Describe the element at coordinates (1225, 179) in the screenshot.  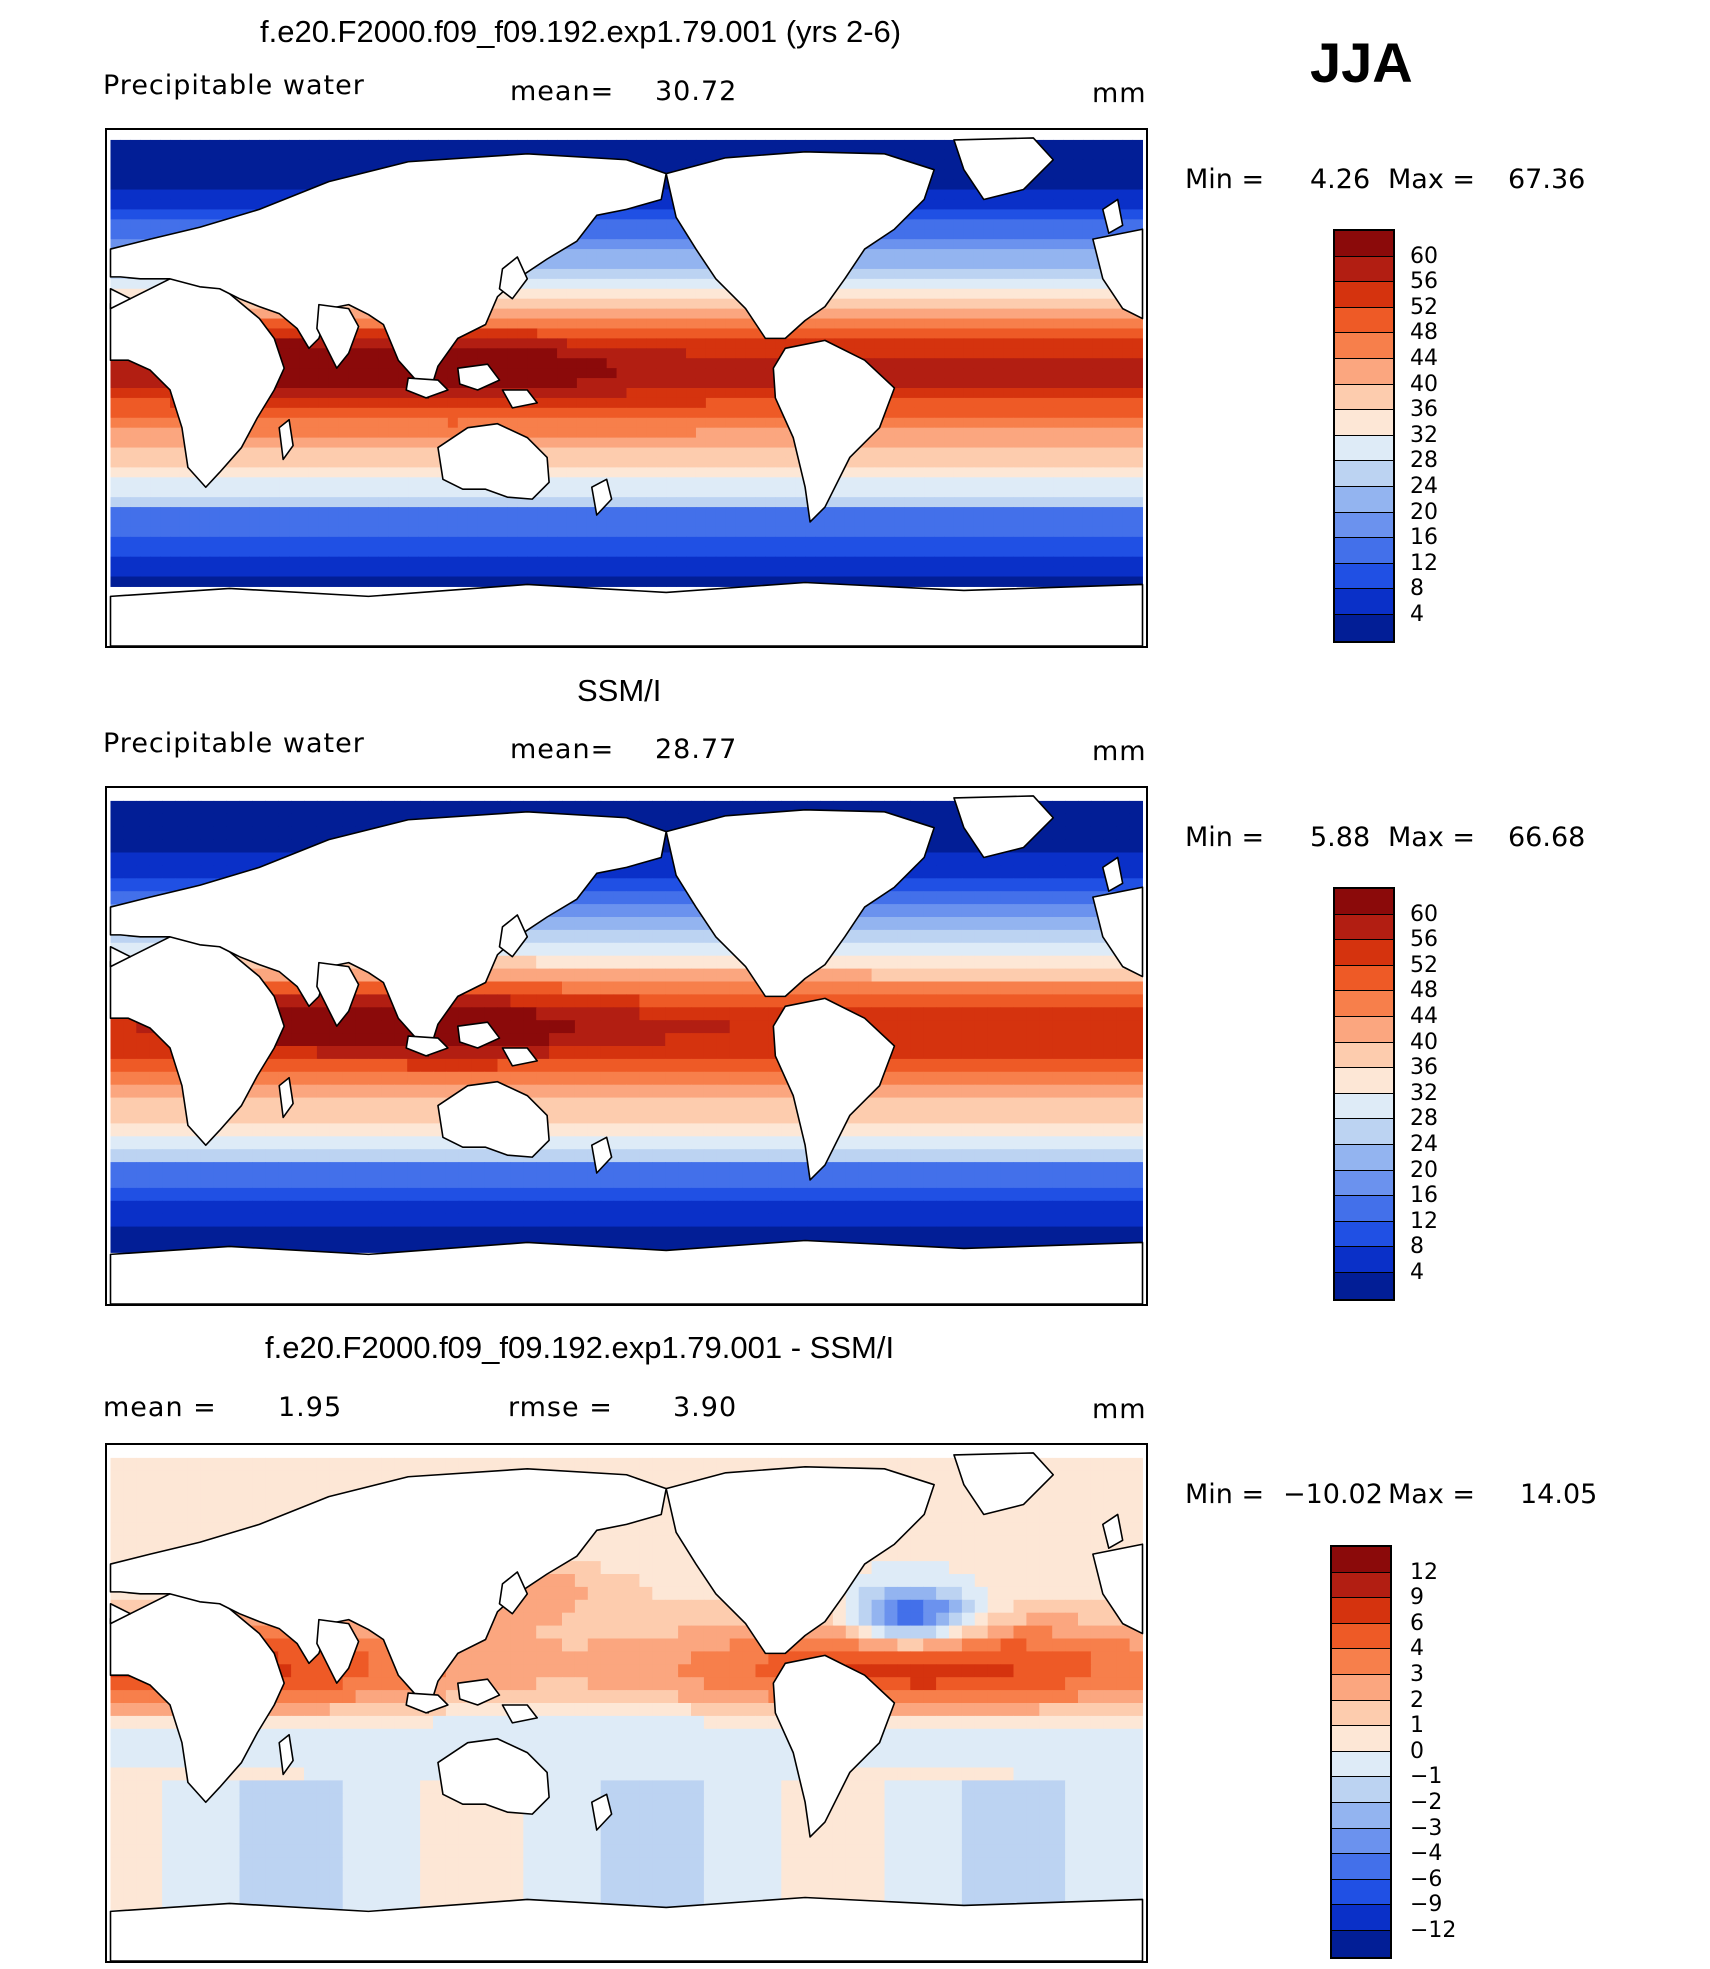
I see `panel1-min-label: Min =` at that location.